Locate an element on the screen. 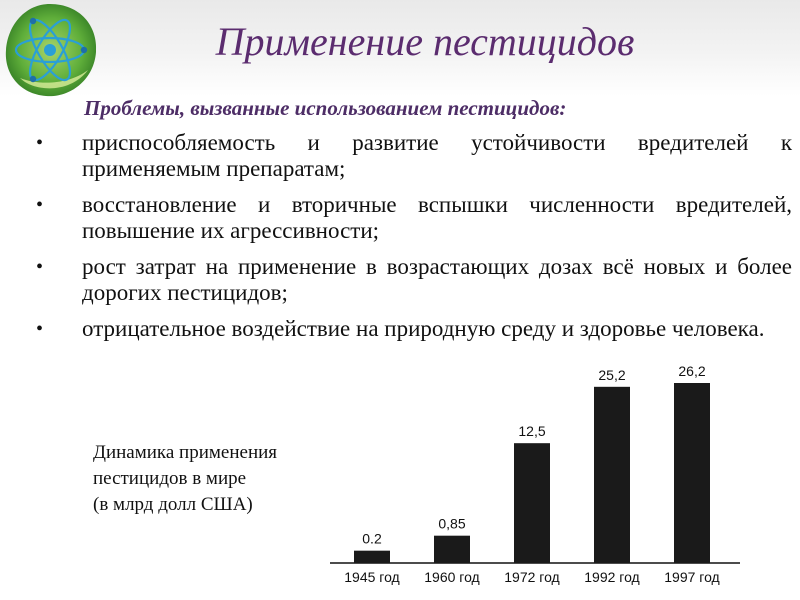 Image resolution: width=800 pixels, height=600 pixels. bar-value-label: 12,5 is located at coordinates (531, 431).